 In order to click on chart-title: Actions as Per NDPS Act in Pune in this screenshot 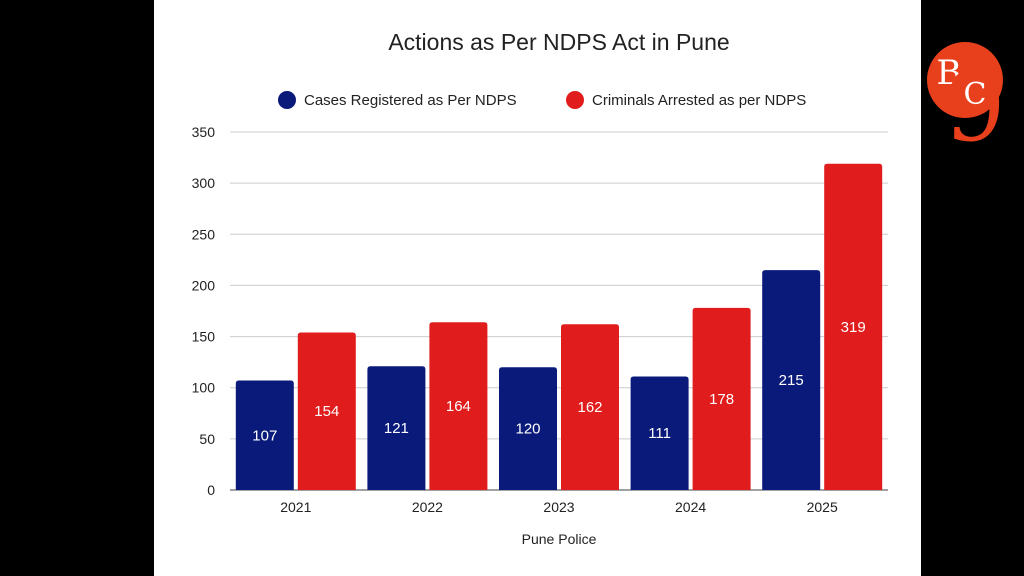, I will do `click(558, 42)`.